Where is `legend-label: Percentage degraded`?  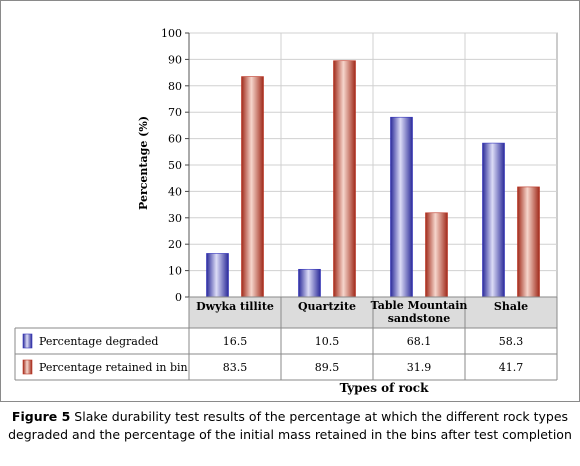 legend-label: Percentage degraded is located at coordinates (98, 341).